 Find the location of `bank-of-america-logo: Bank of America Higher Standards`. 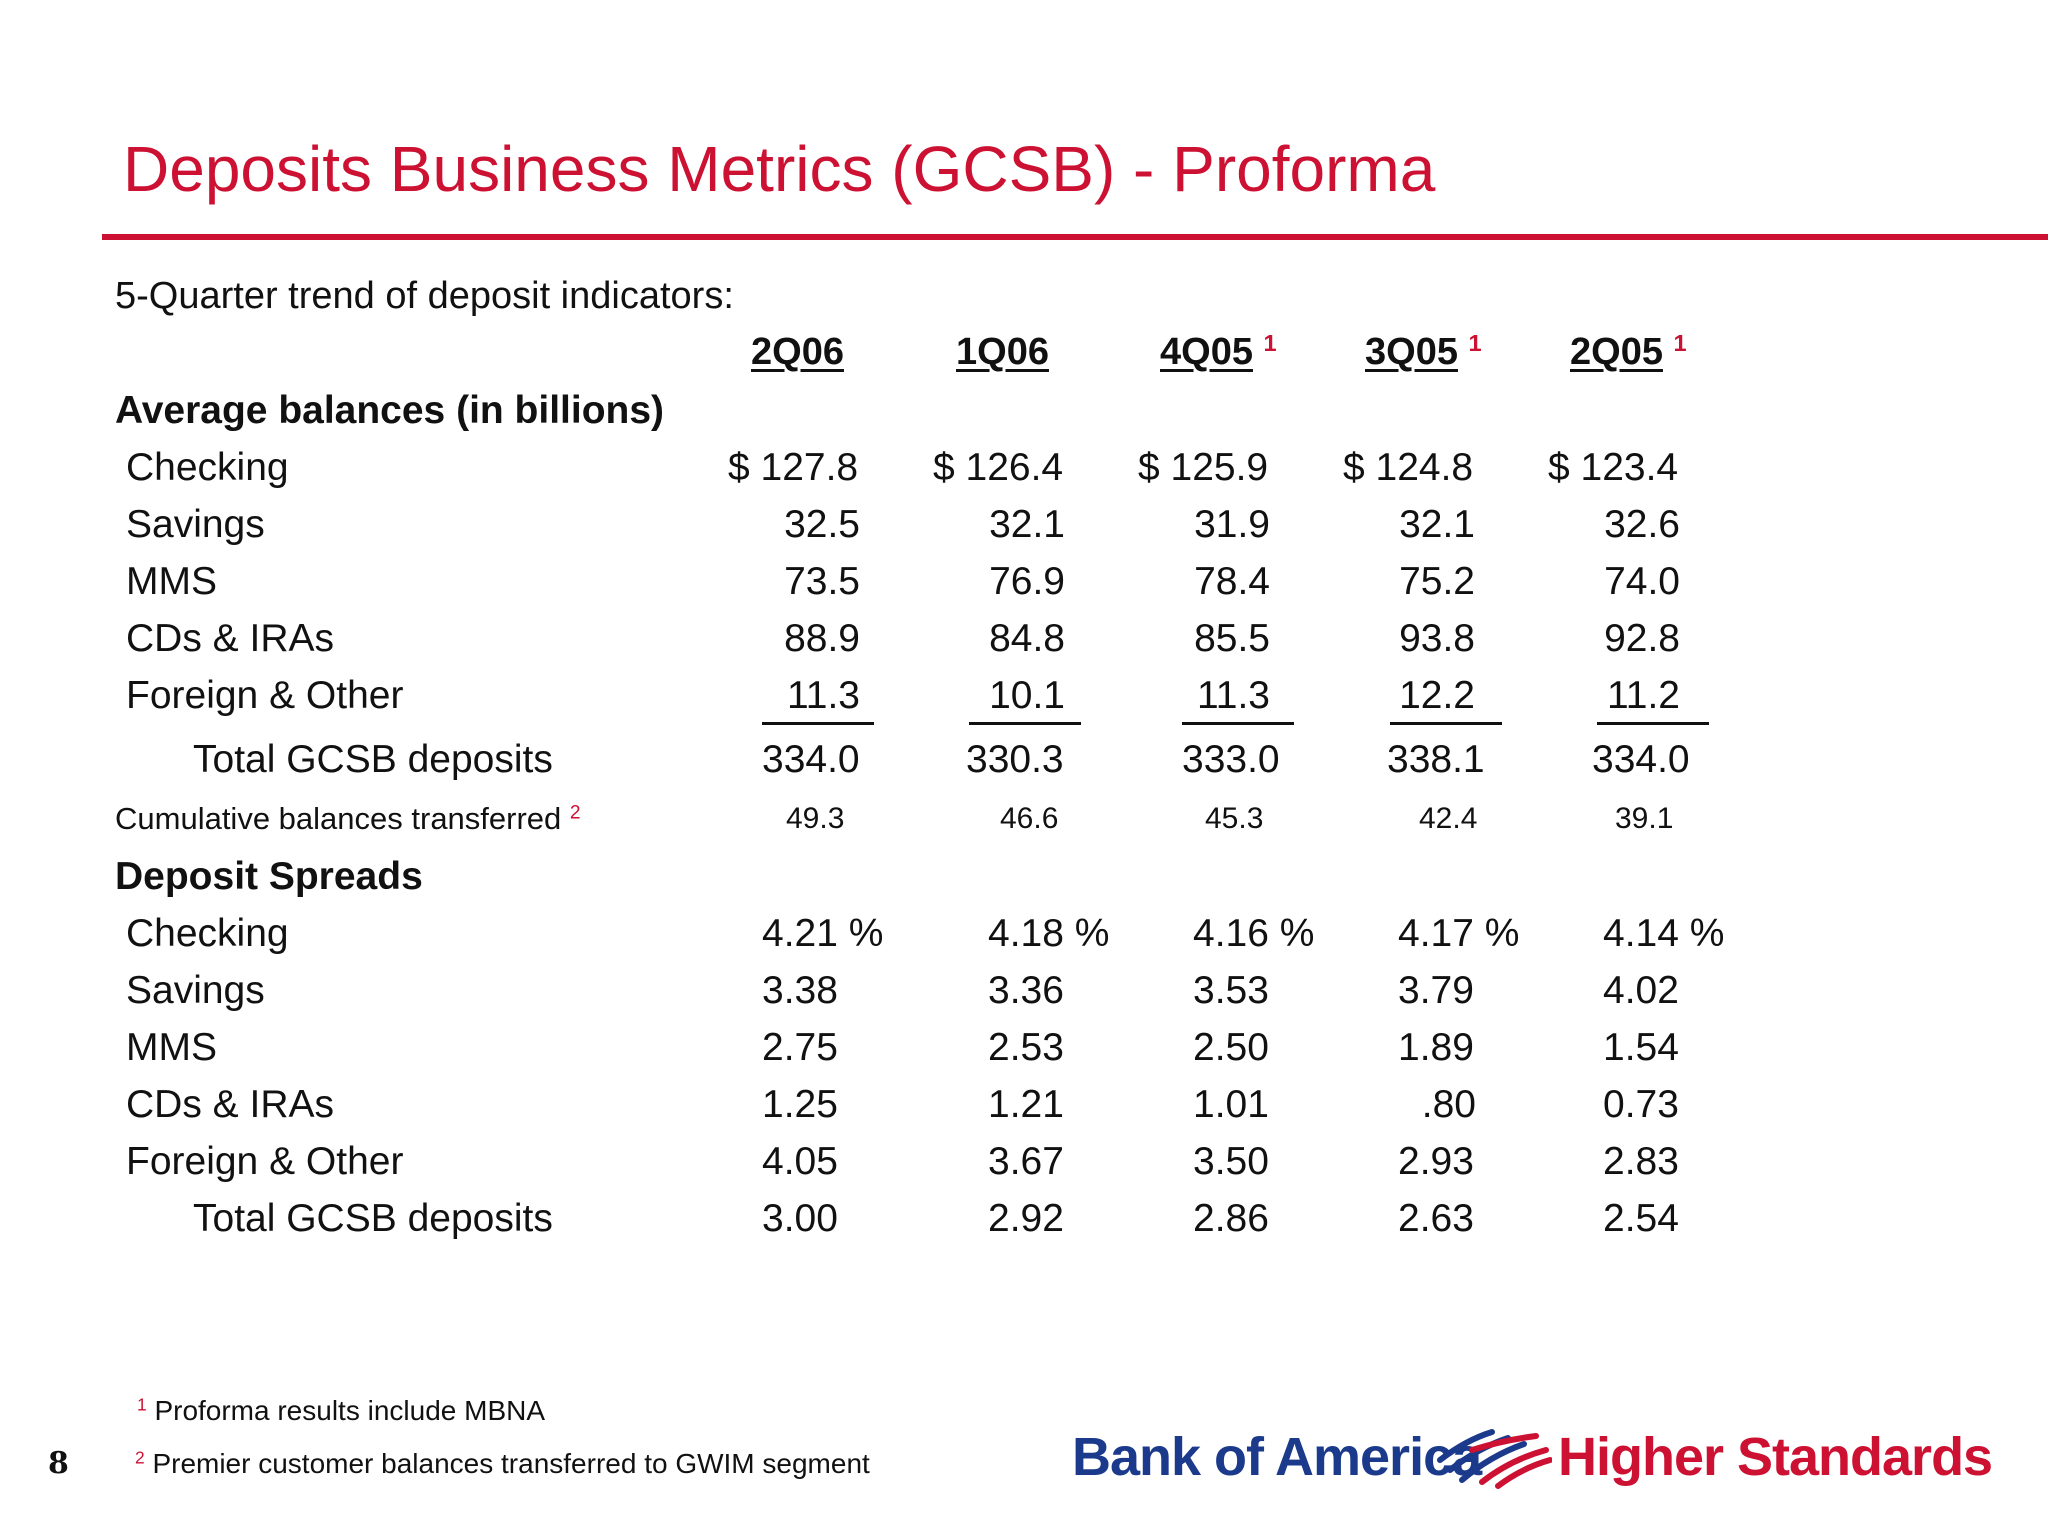

bank-of-america-logo: Bank of America Higher Standards is located at coordinates (1532, 1455).